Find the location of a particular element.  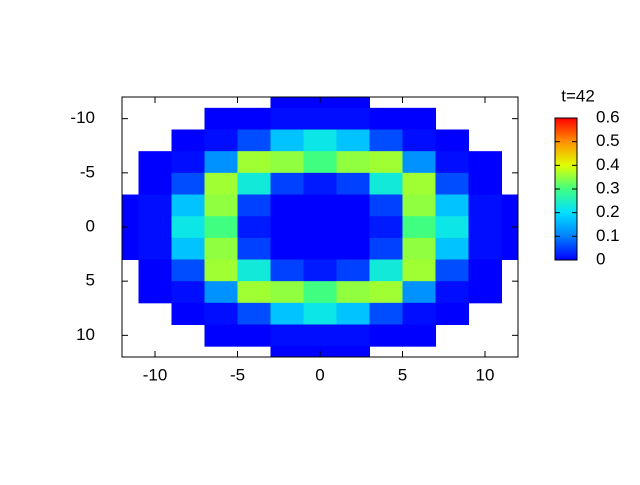

colorbar-tick-label: 0 is located at coordinates (600, 258).